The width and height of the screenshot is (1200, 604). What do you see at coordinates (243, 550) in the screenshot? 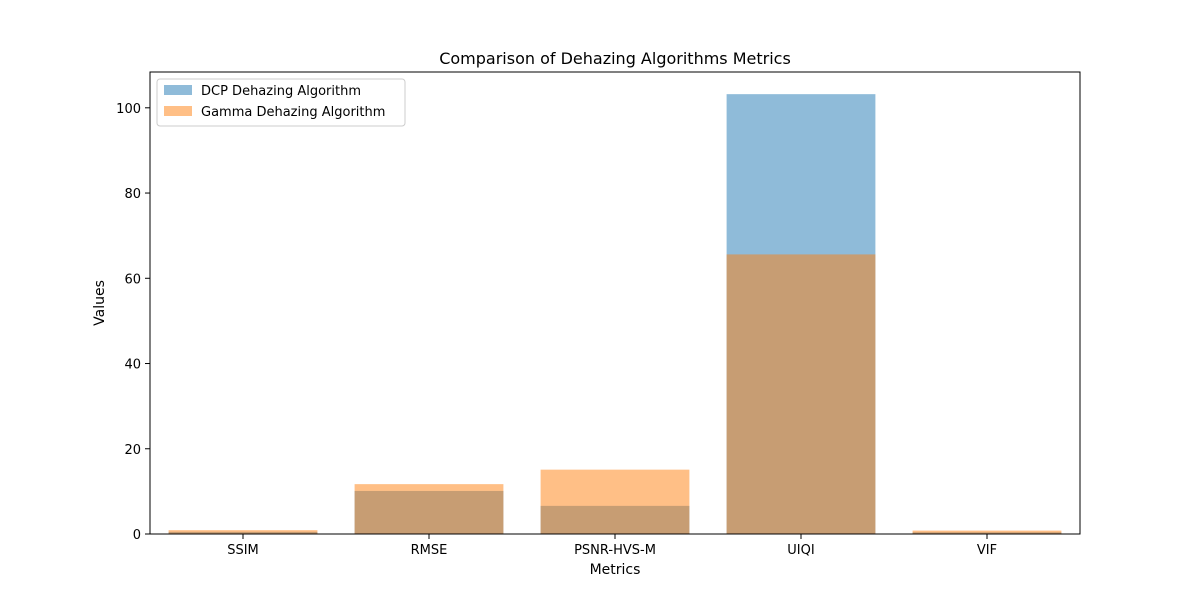
I see `x-tick-label: SSIM` at bounding box center [243, 550].